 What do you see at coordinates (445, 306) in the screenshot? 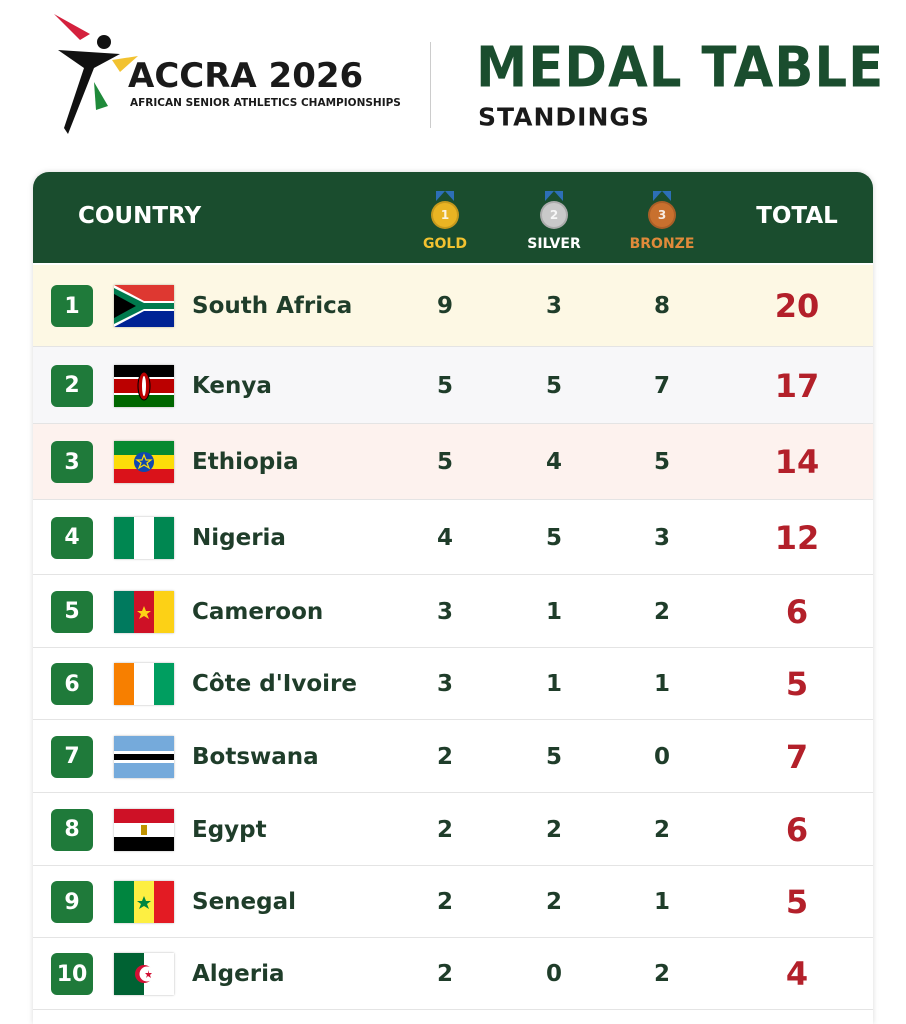
I see `medal-count: 9` at bounding box center [445, 306].